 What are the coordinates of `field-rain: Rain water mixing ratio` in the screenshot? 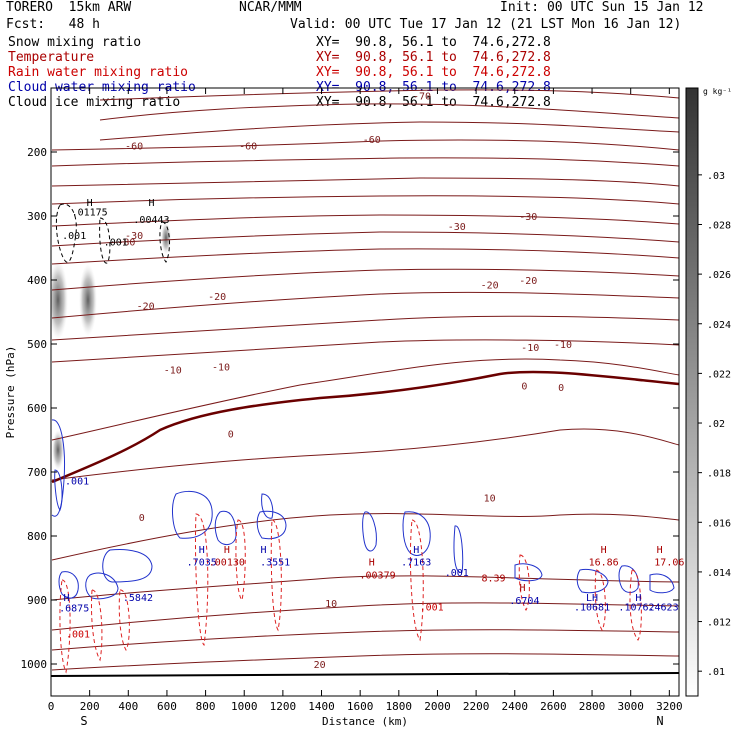 It's located at (98, 72).